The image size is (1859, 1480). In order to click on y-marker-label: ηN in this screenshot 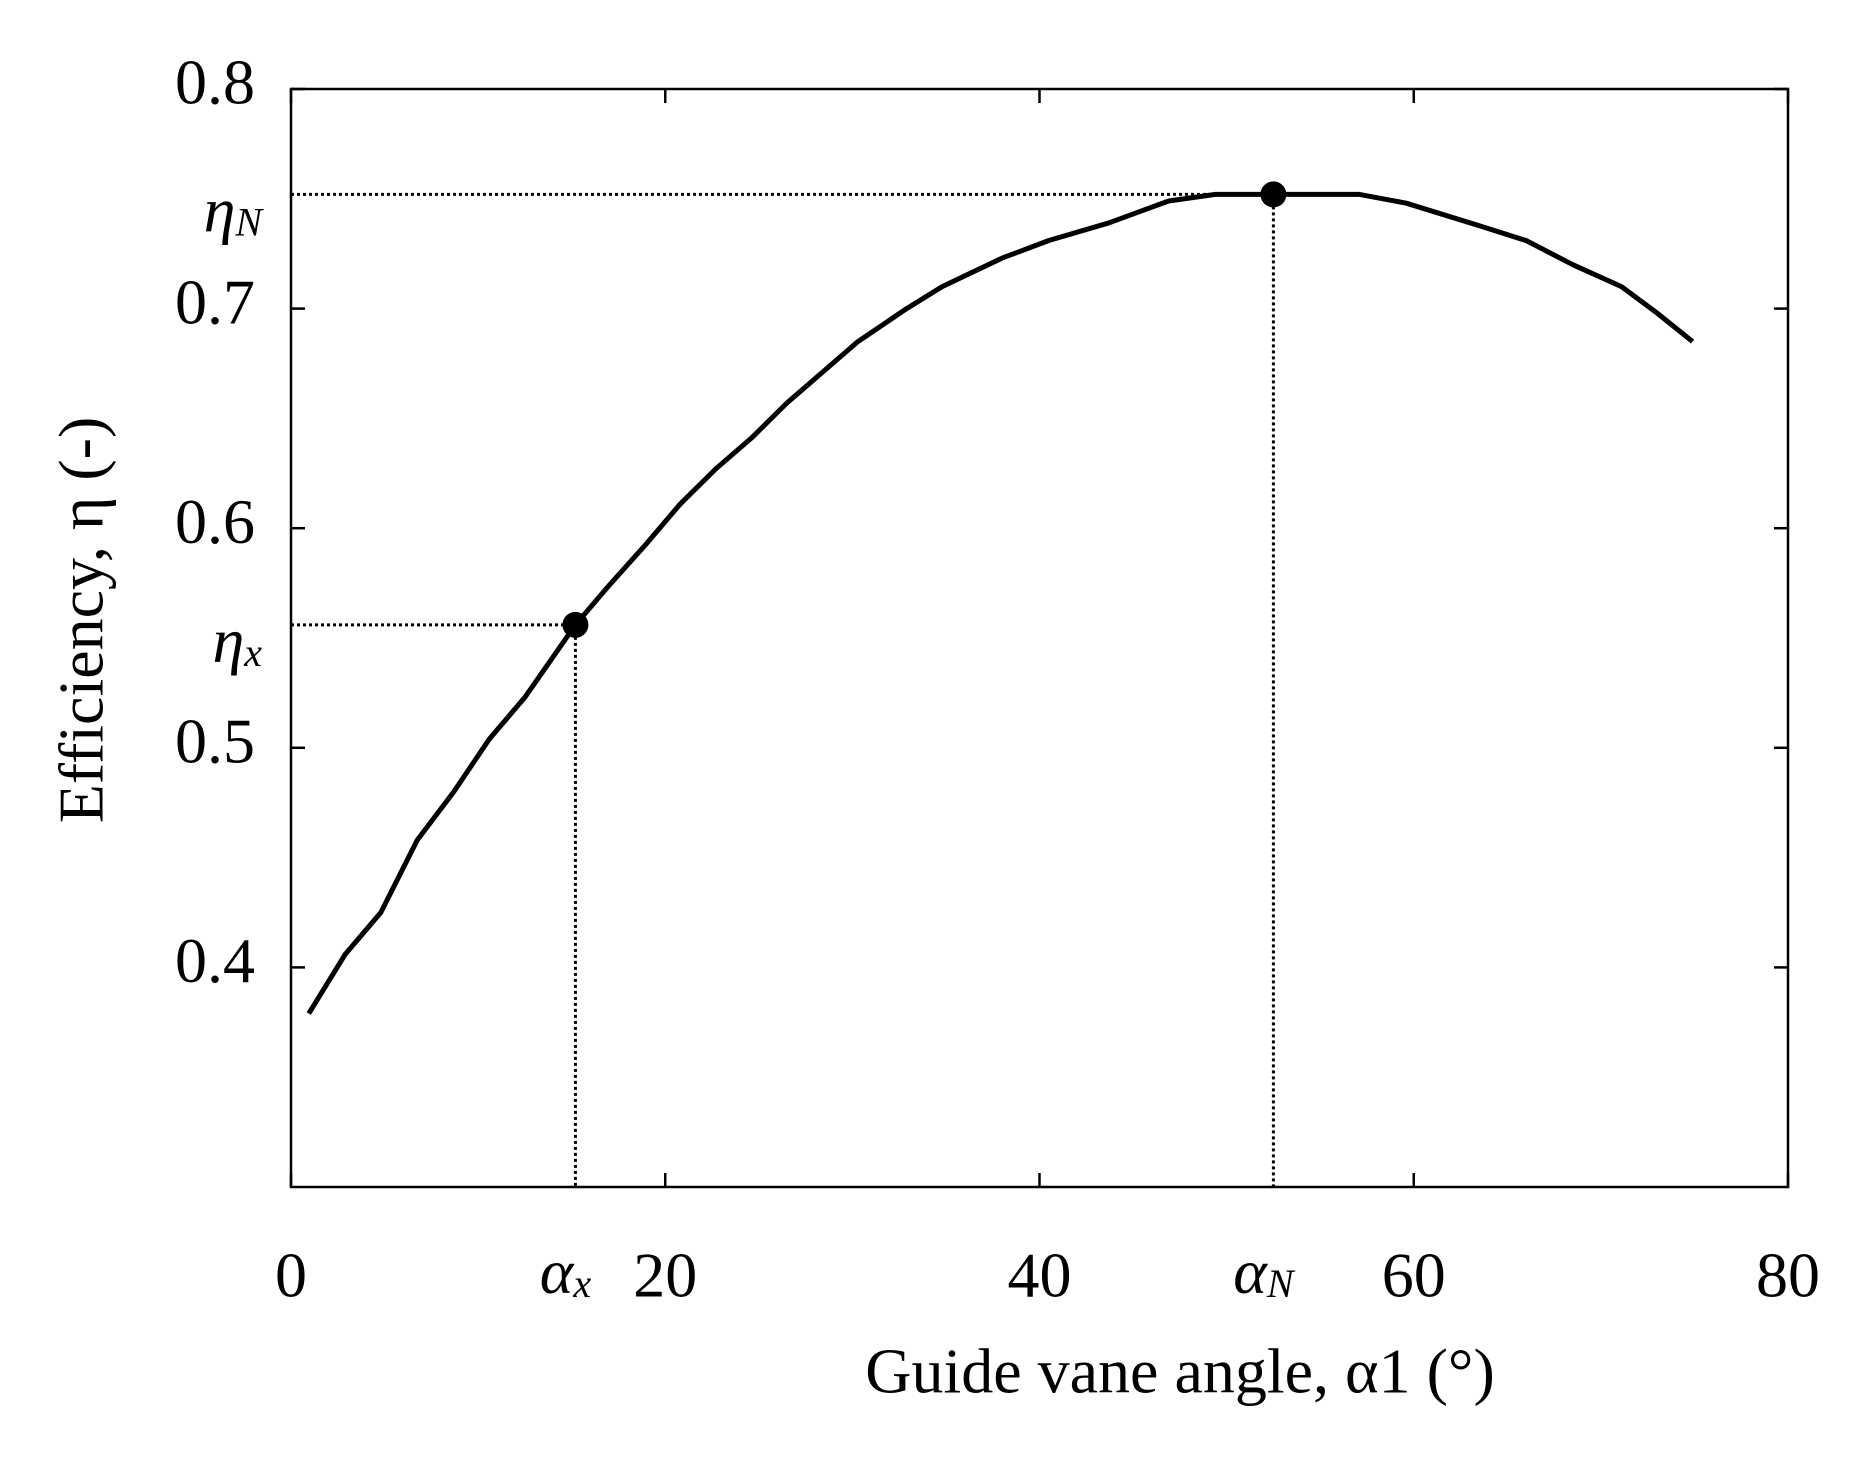, I will do `click(234, 209)`.